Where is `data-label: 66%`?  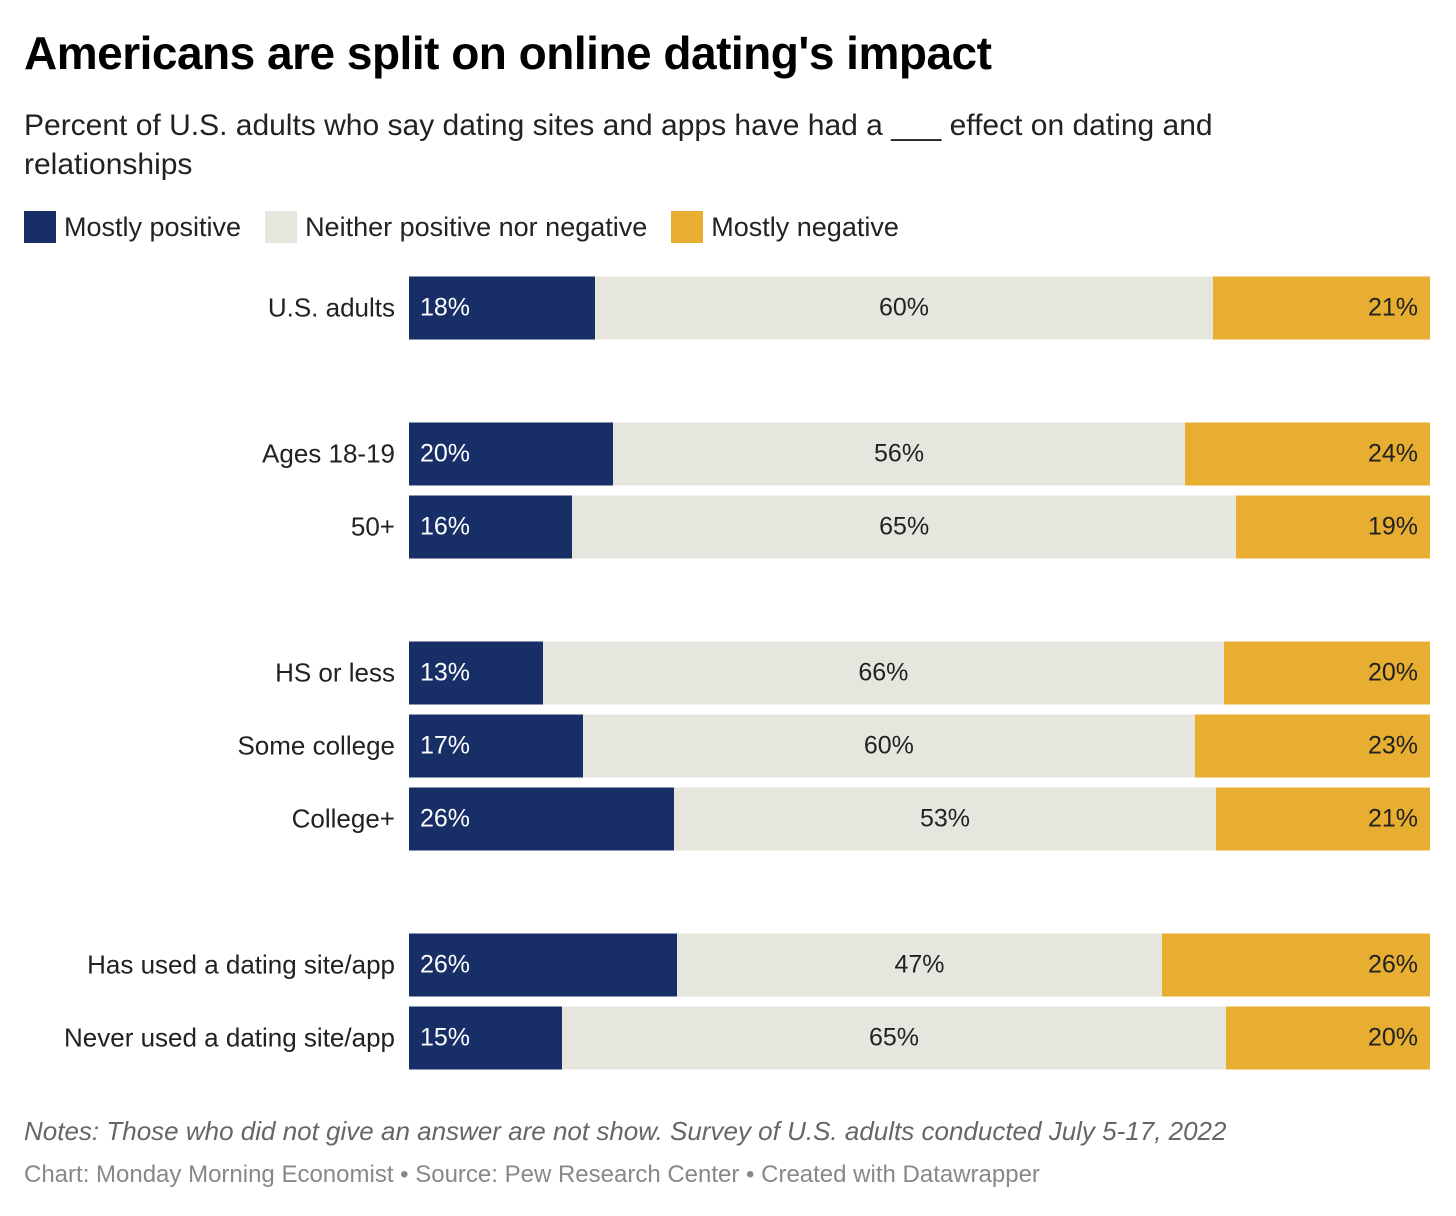 data-label: 66% is located at coordinates (883, 672).